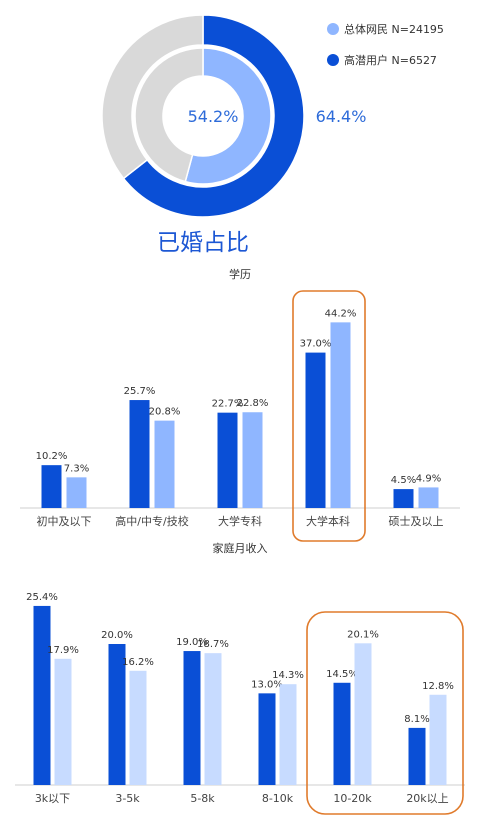  Describe the element at coordinates (329, 416) in the screenshot. I see `highlight-box-bachelor` at that location.